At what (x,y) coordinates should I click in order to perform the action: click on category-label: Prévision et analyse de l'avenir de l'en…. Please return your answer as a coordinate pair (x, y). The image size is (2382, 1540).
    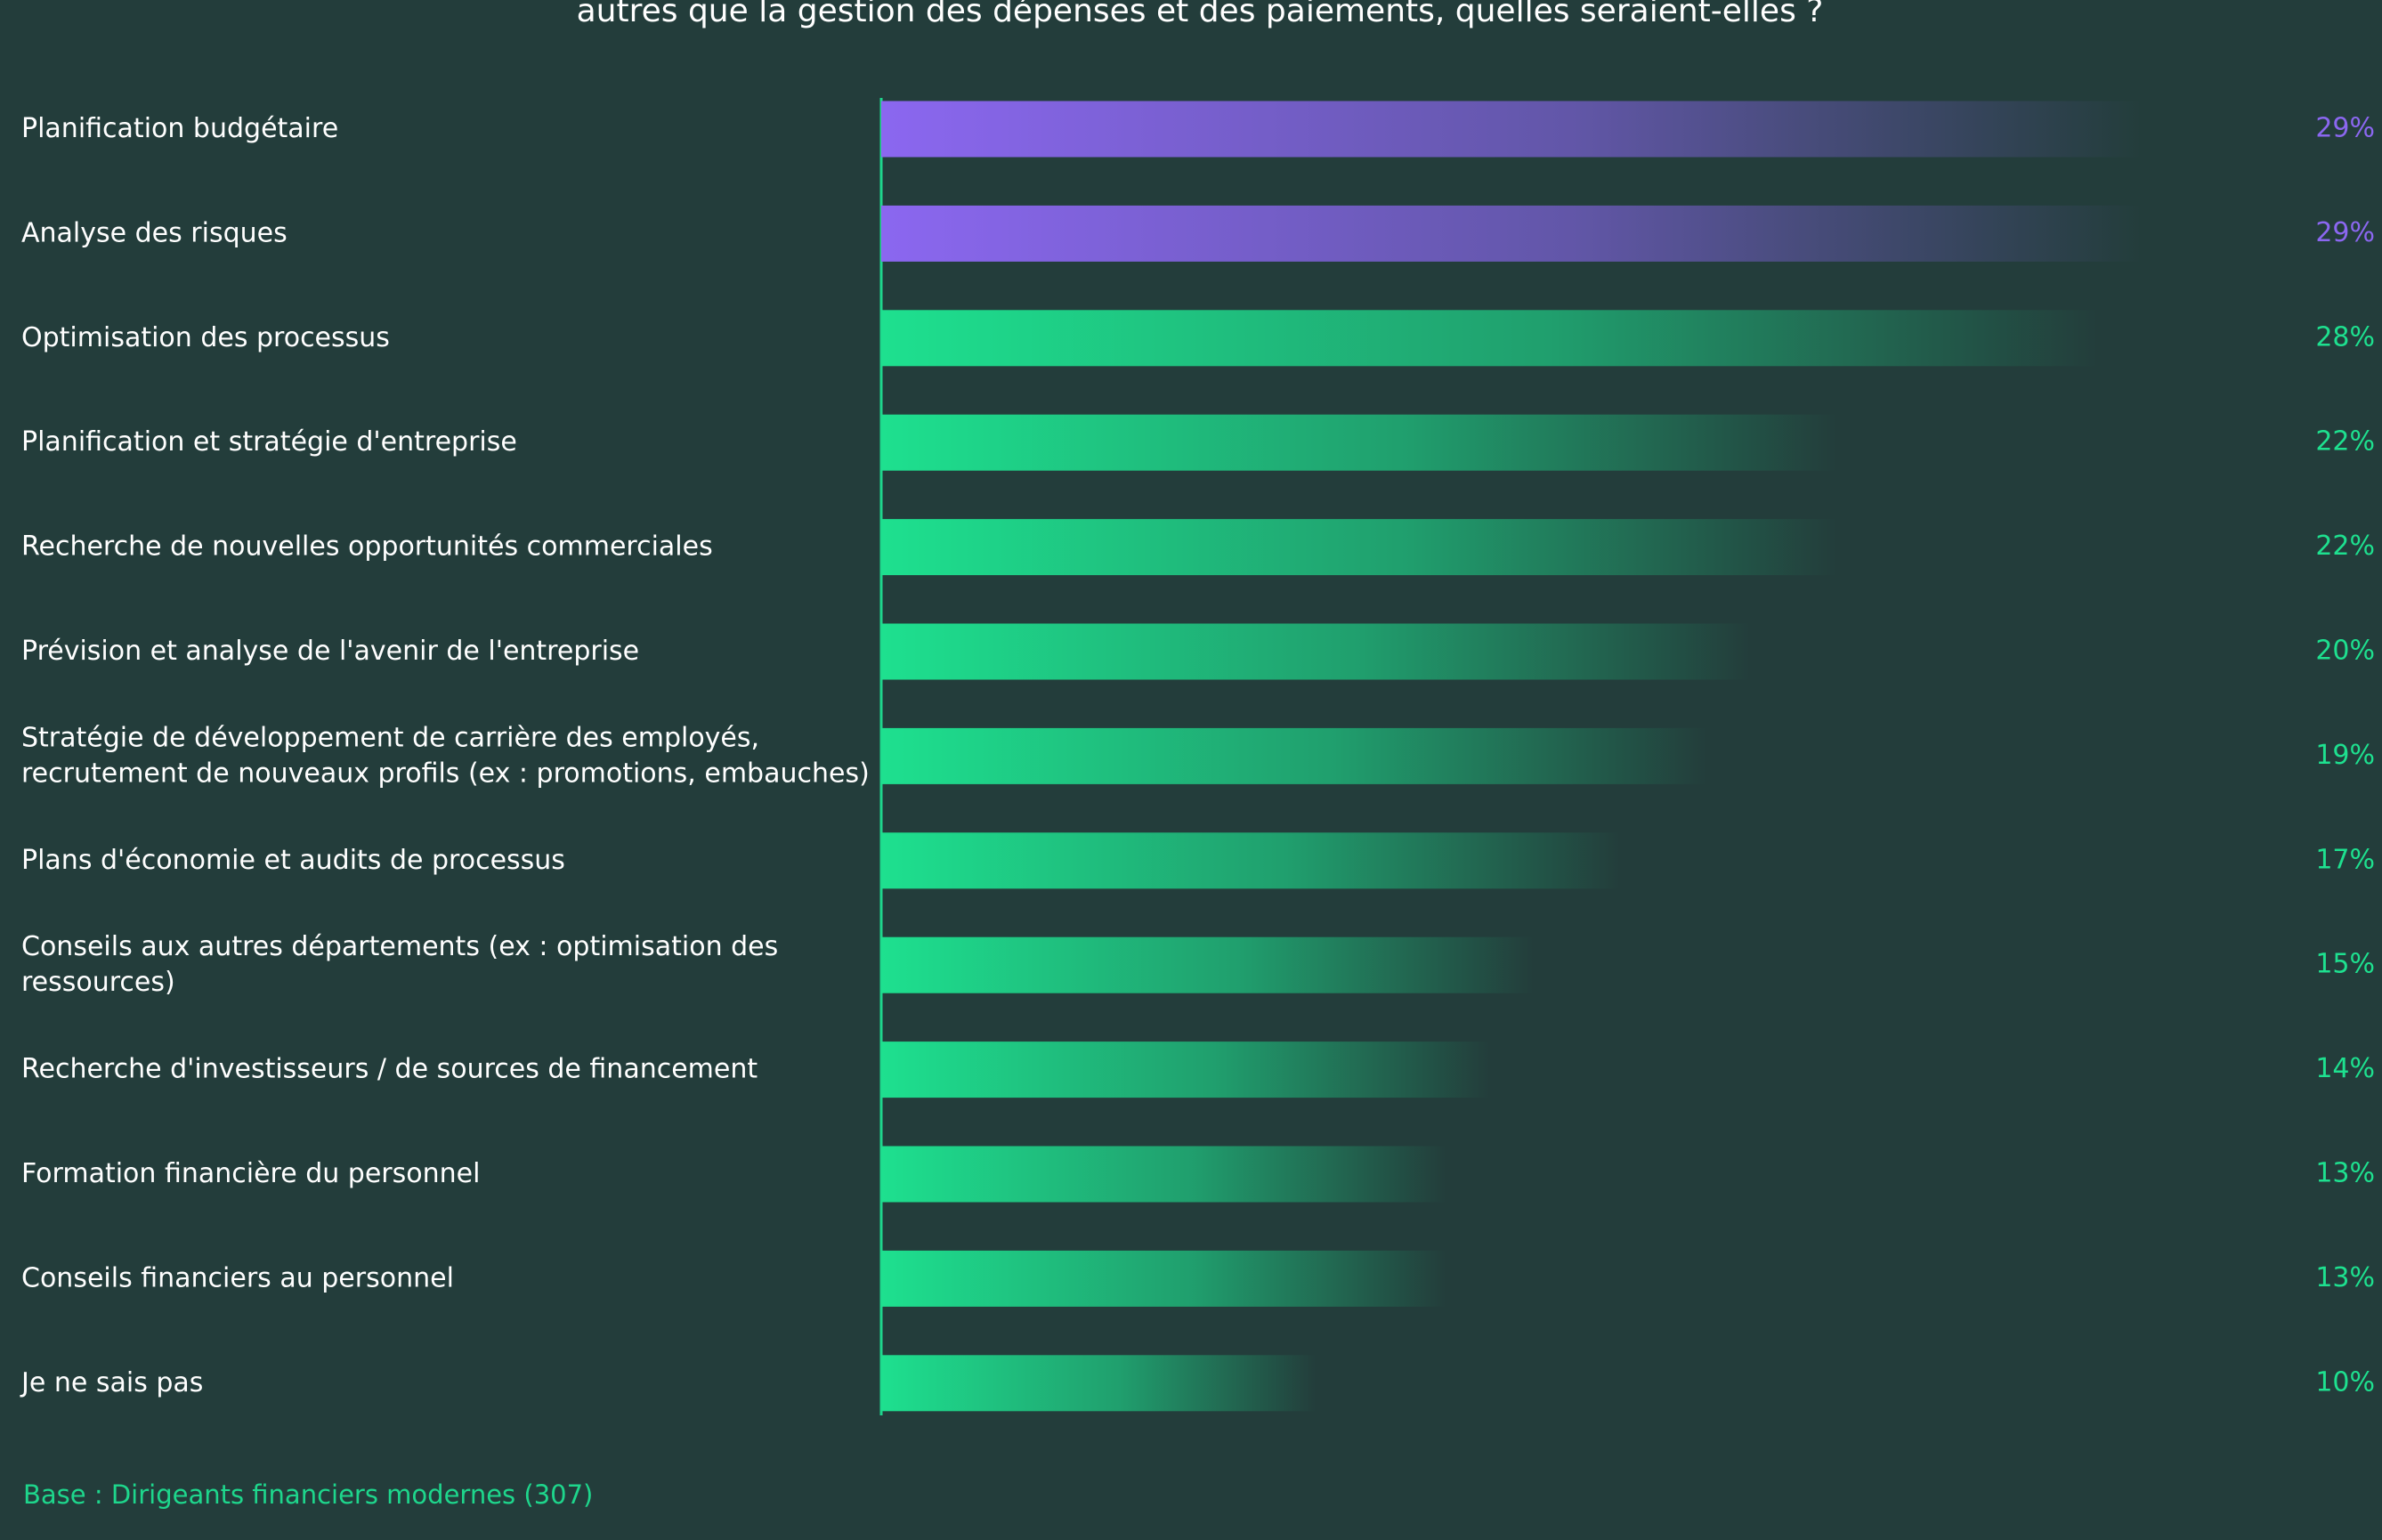
    Looking at the image, I should click on (330, 651).